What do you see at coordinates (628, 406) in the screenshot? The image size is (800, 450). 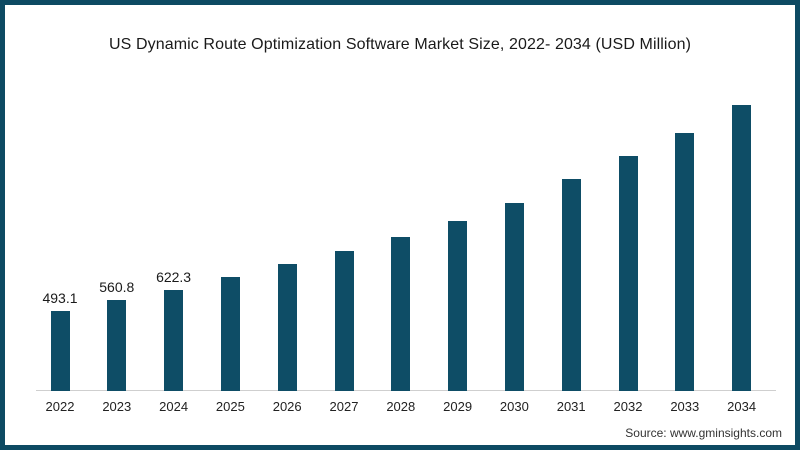 I see `x-tick-label-2032: 2032` at bounding box center [628, 406].